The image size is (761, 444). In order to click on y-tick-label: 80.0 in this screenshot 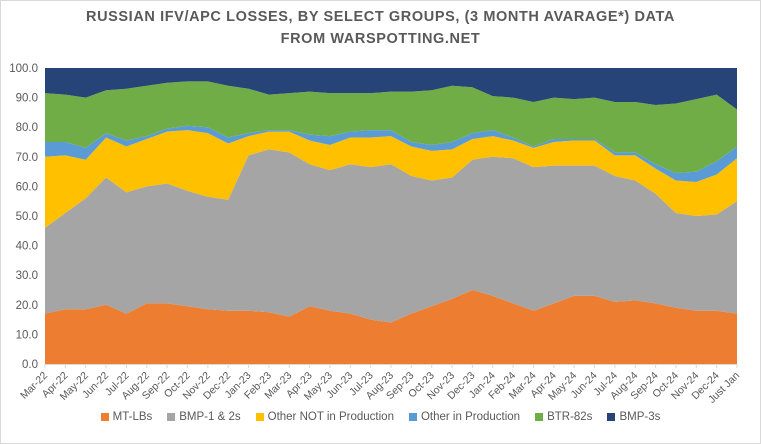, I will do `click(27, 128)`.